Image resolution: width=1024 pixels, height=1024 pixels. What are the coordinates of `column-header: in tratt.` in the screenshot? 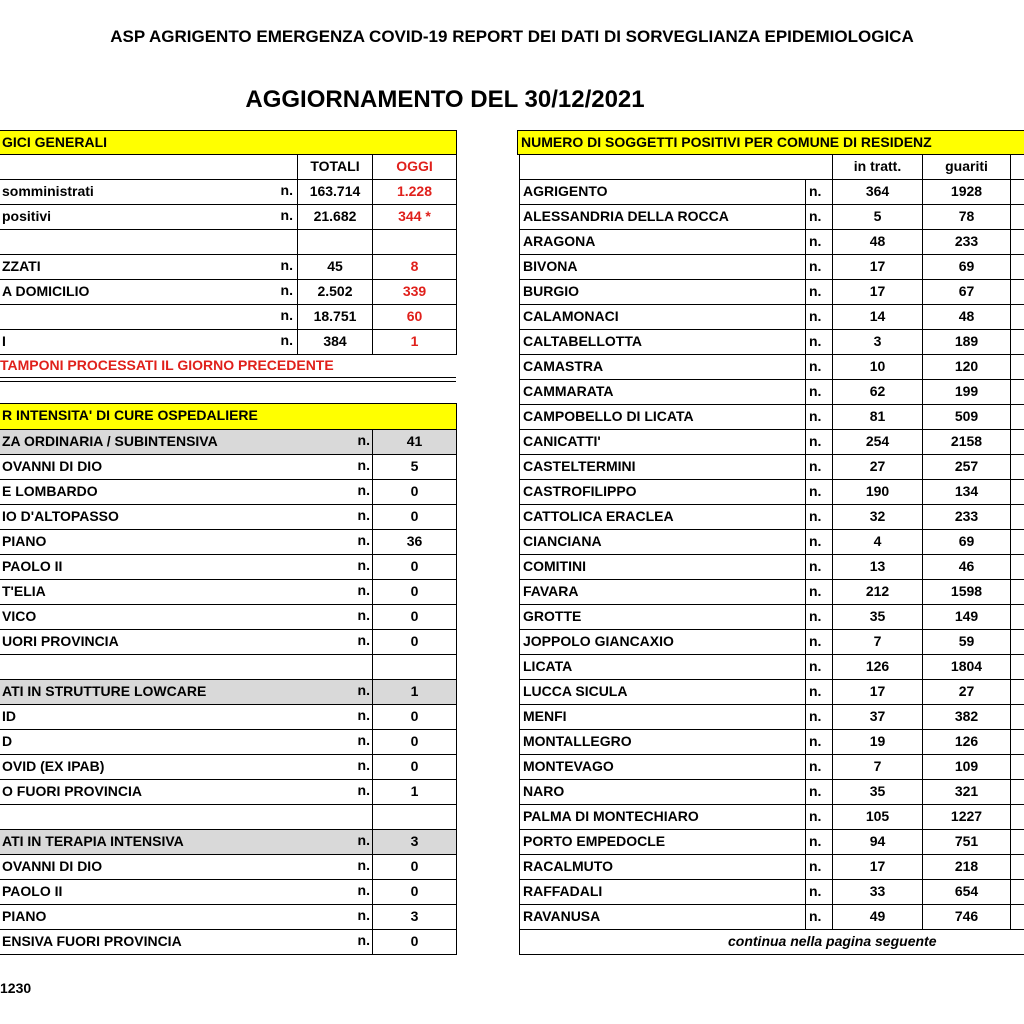 It's located at (877, 167).